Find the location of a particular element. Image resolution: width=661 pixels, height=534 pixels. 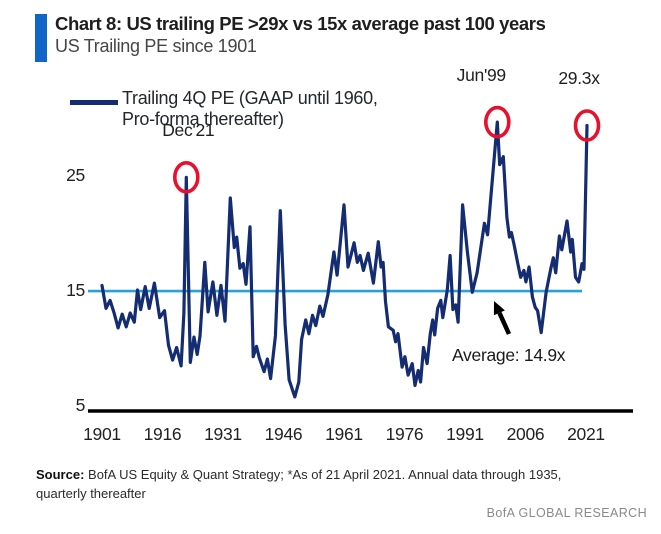

legend-label-line2: Pro-forma thereafter) is located at coordinates (203, 119).